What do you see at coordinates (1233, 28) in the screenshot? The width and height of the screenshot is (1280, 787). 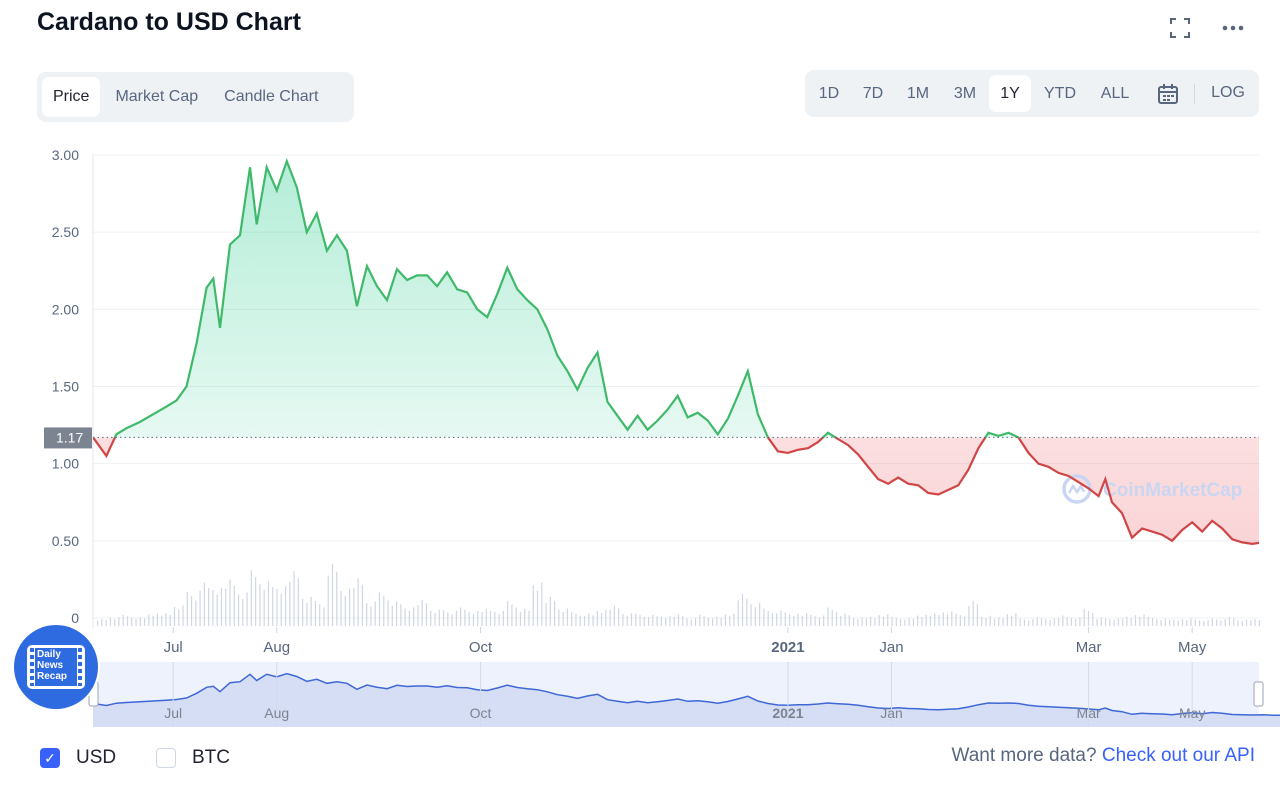 I see `more-icon` at bounding box center [1233, 28].